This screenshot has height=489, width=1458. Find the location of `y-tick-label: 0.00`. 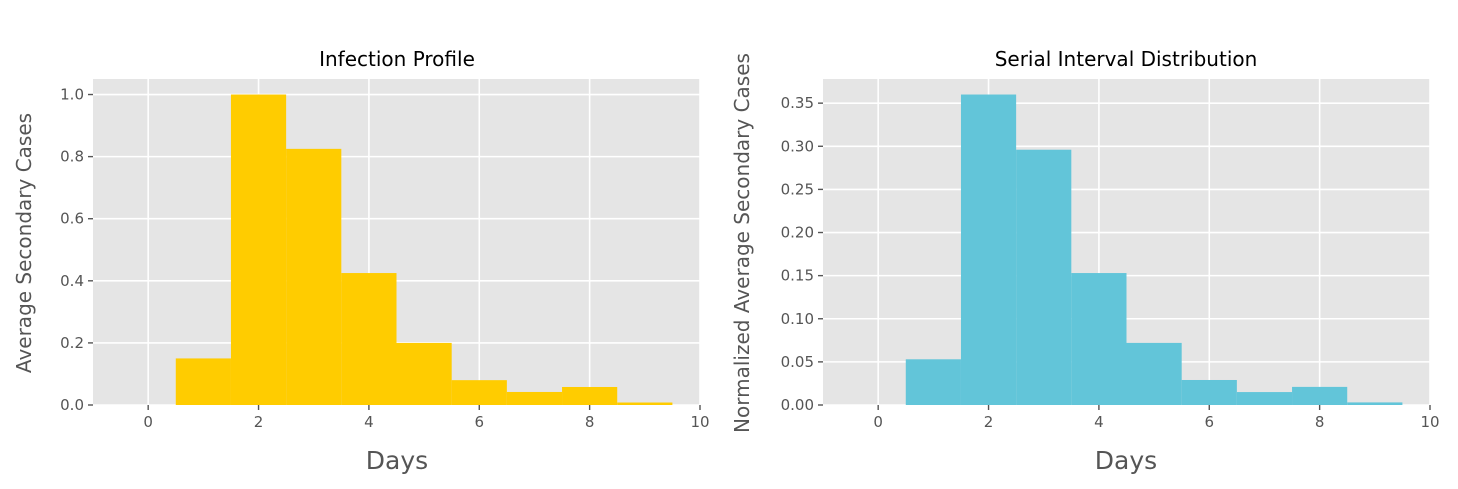

y-tick-label: 0.00 is located at coordinates (797, 405).